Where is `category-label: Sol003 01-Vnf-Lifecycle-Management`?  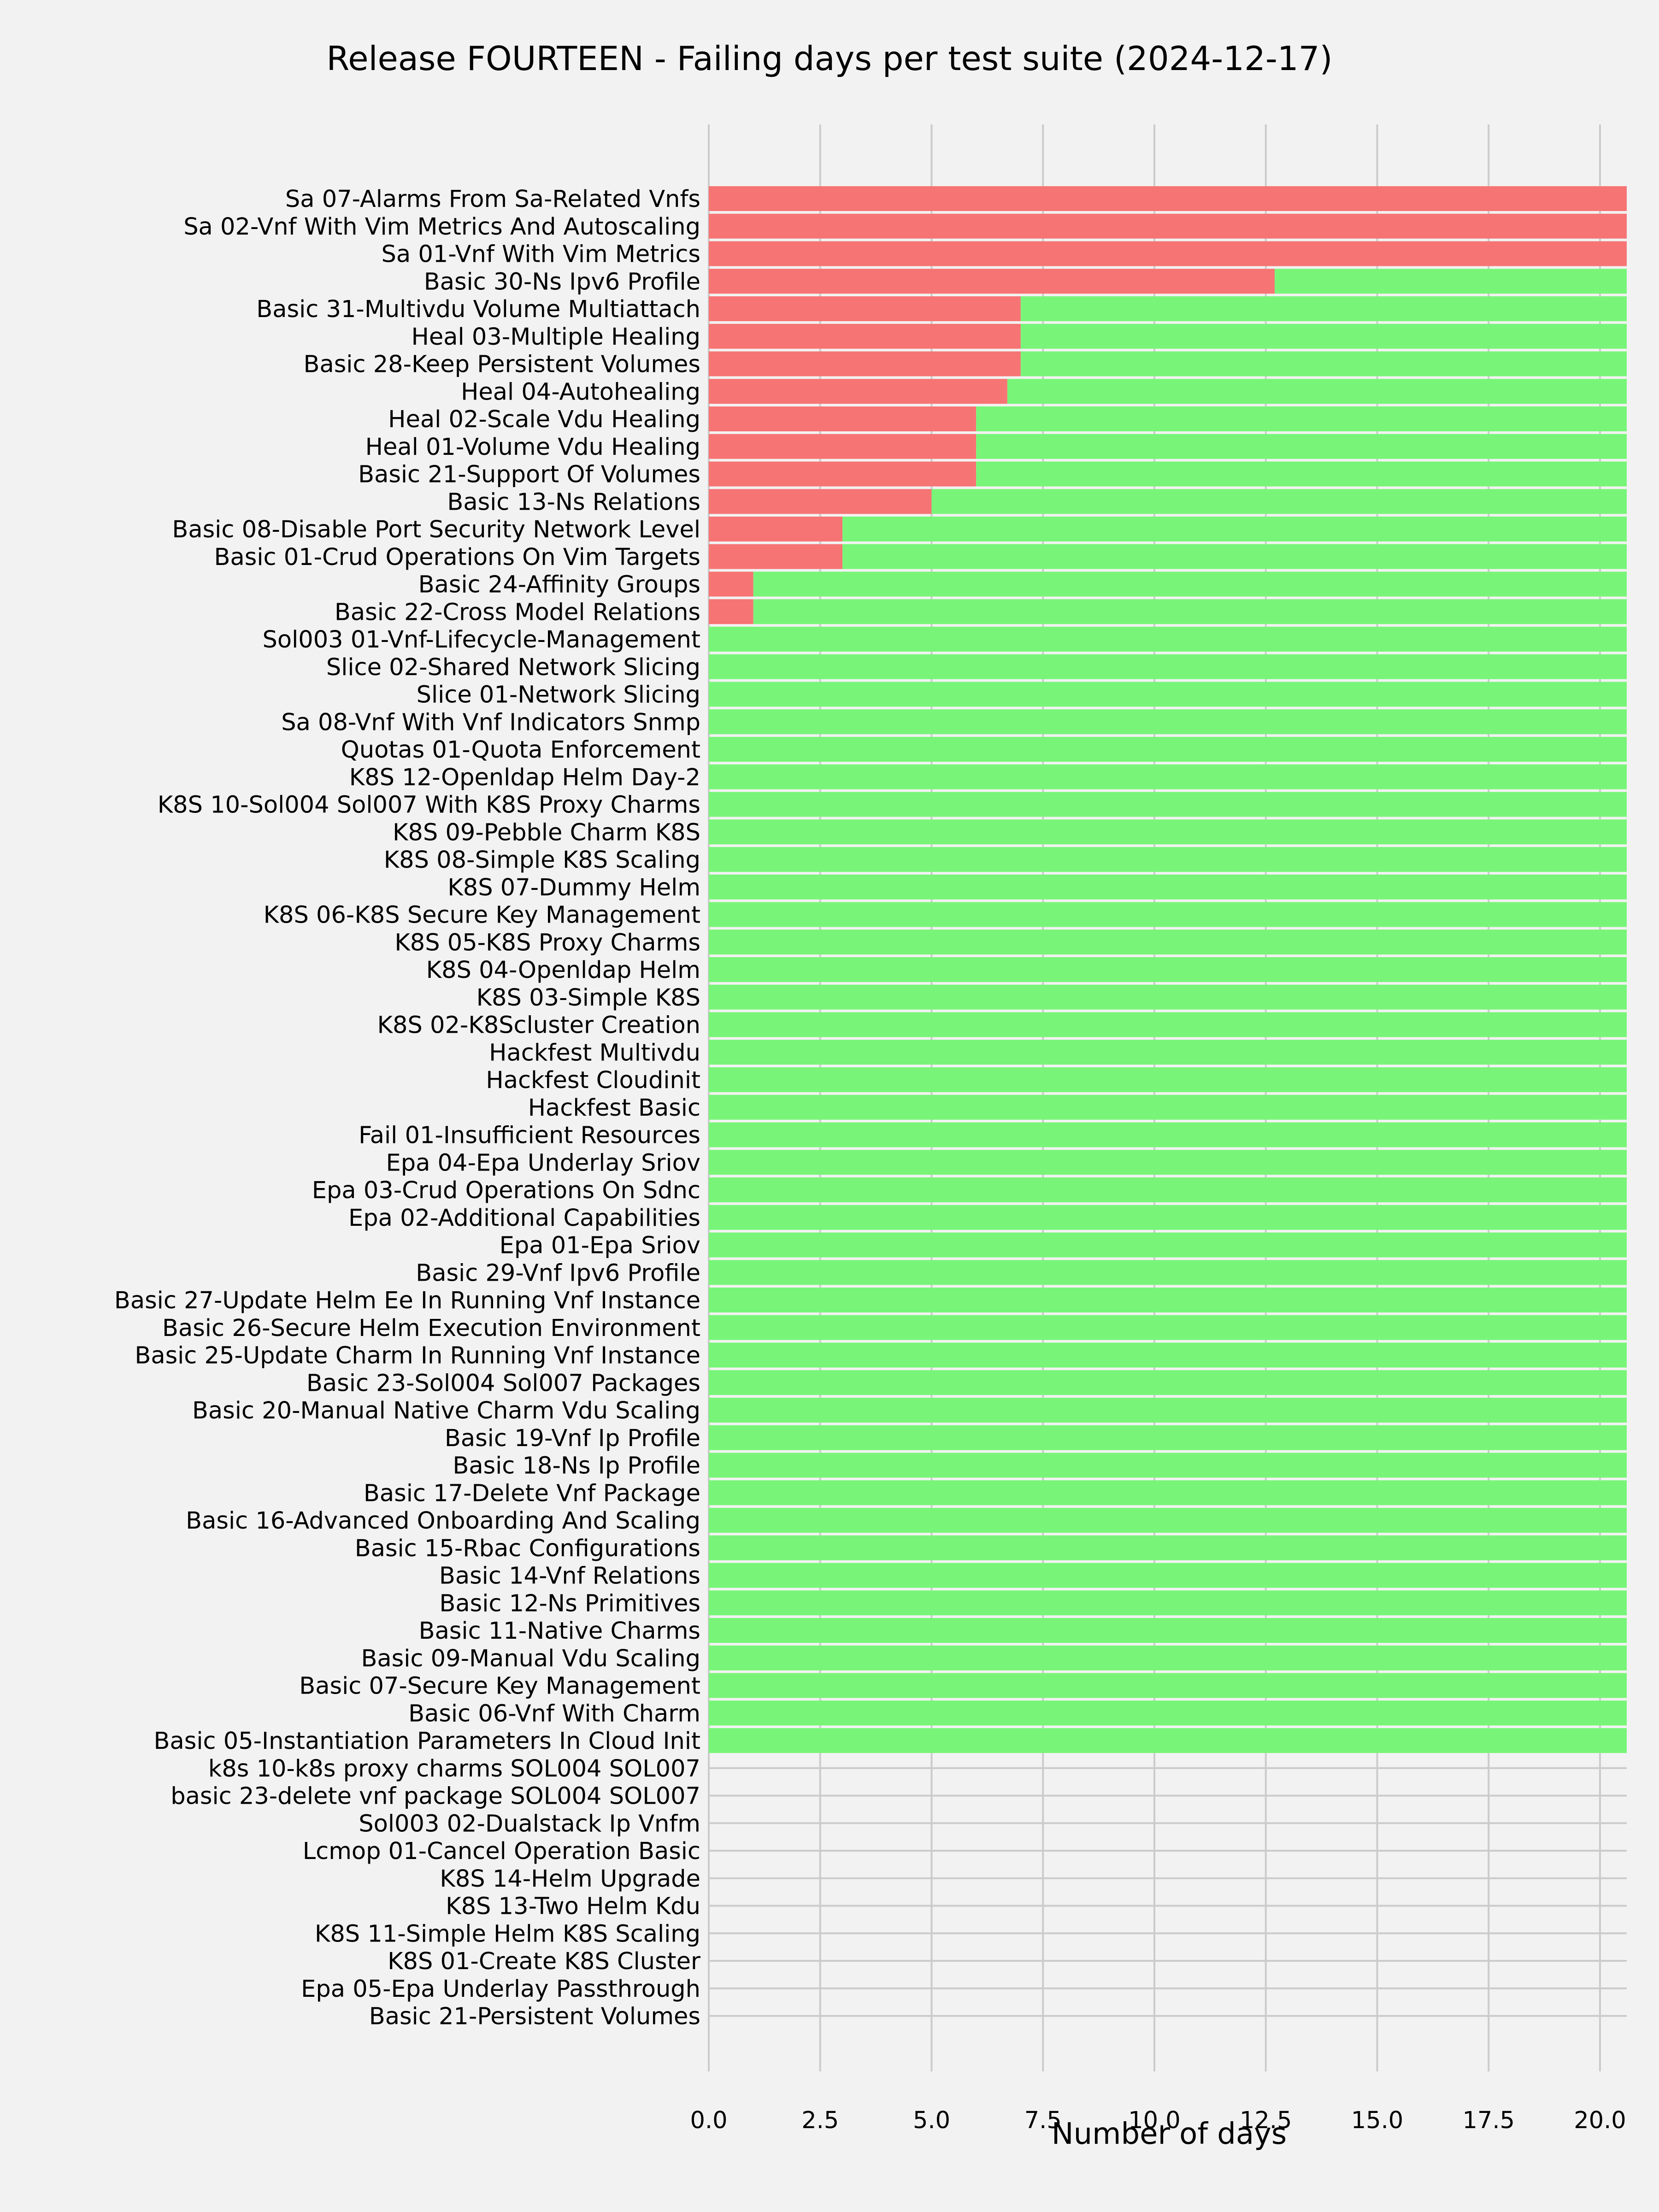 category-label: Sol003 01-Vnf-Lifecycle-Management is located at coordinates (481, 639).